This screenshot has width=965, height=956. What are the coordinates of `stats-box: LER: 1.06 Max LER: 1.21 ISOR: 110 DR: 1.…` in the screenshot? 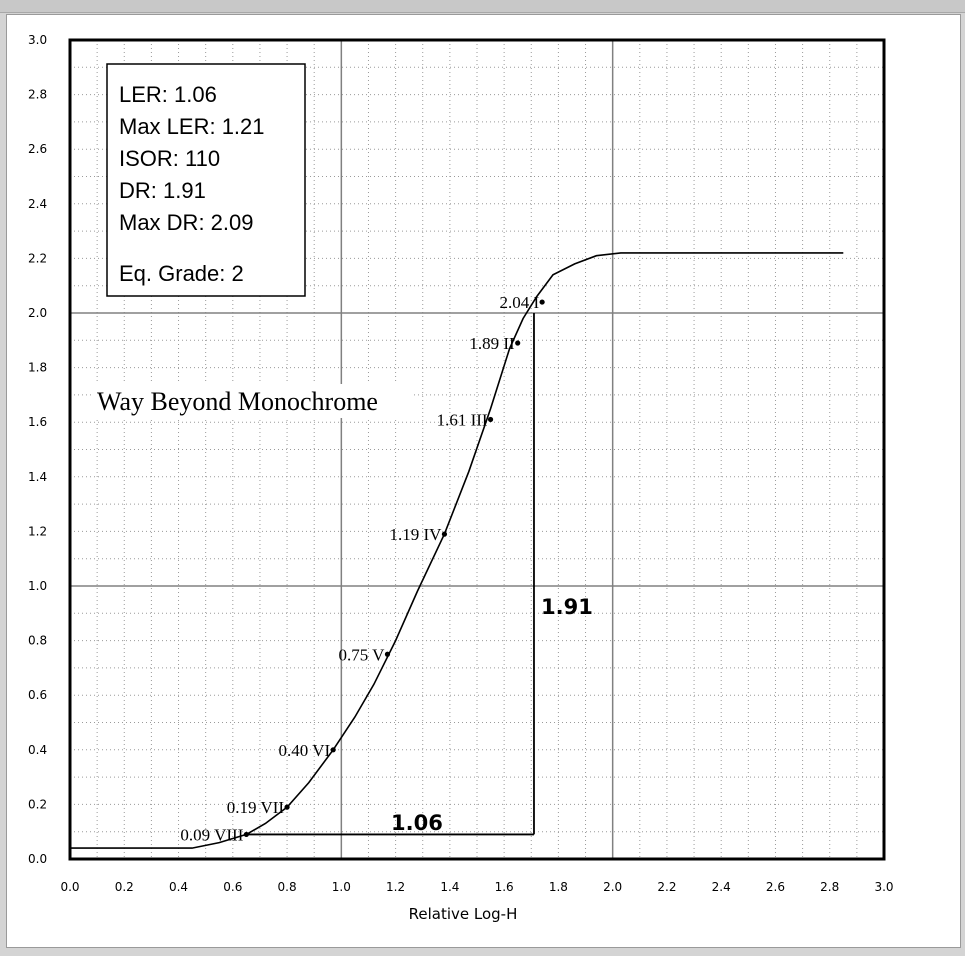 It's located at (206, 180).